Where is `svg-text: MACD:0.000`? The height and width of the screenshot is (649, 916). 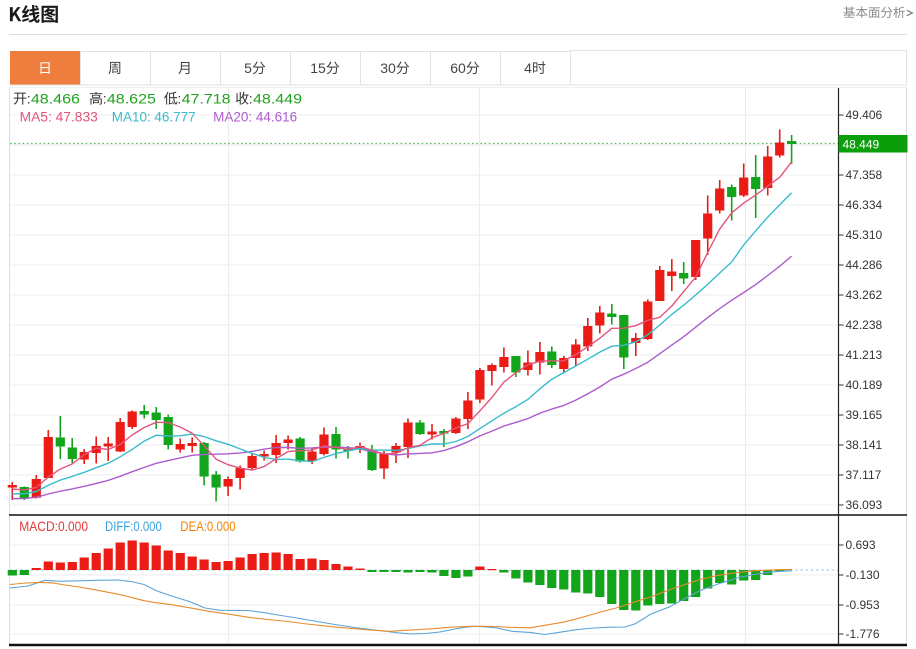 svg-text: MACD:0.000 is located at coordinates (53, 526).